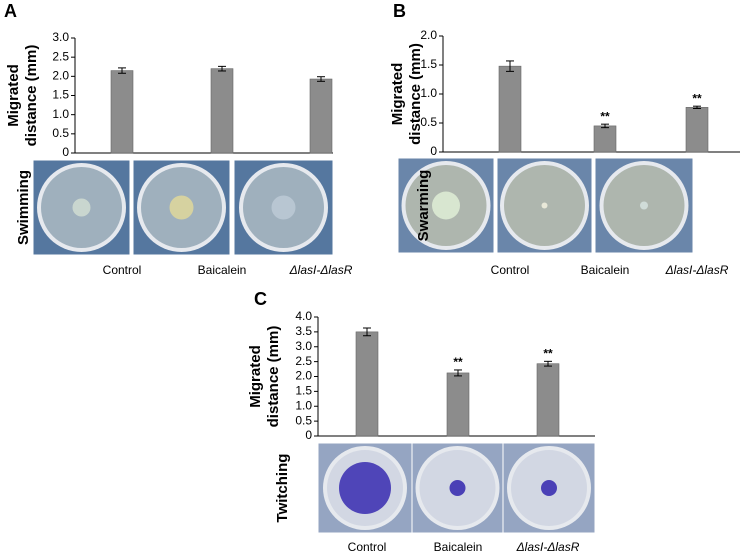 The width and height of the screenshot is (744, 554). Describe the element at coordinates (423, 206) in the screenshot. I see `image-row-label: Swarming` at that location.